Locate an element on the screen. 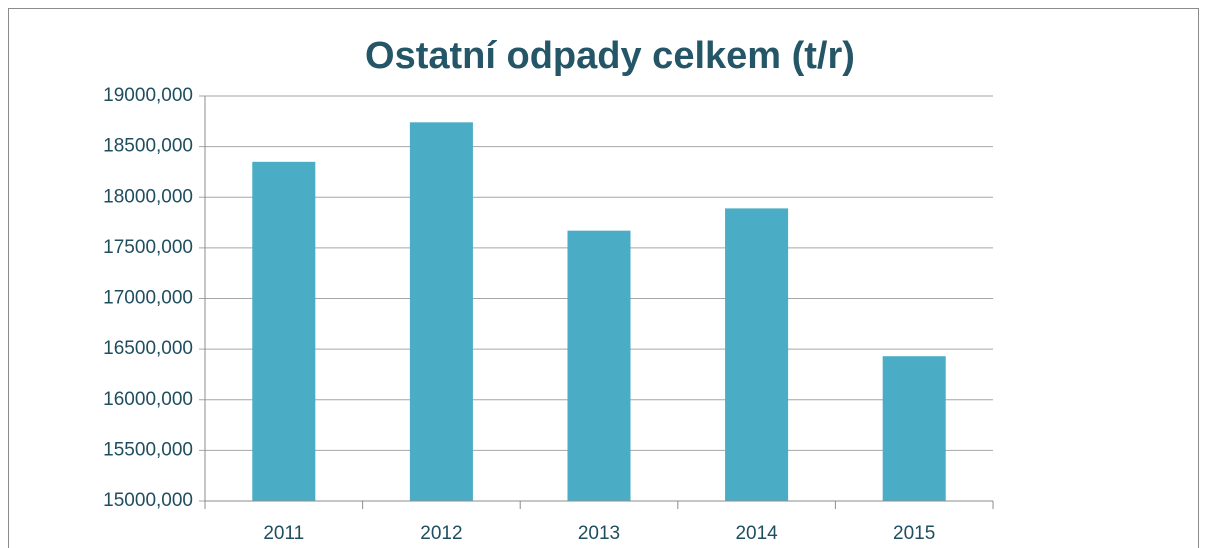 The width and height of the screenshot is (1208, 548). x-tick-label: 2011 is located at coordinates (283, 533).